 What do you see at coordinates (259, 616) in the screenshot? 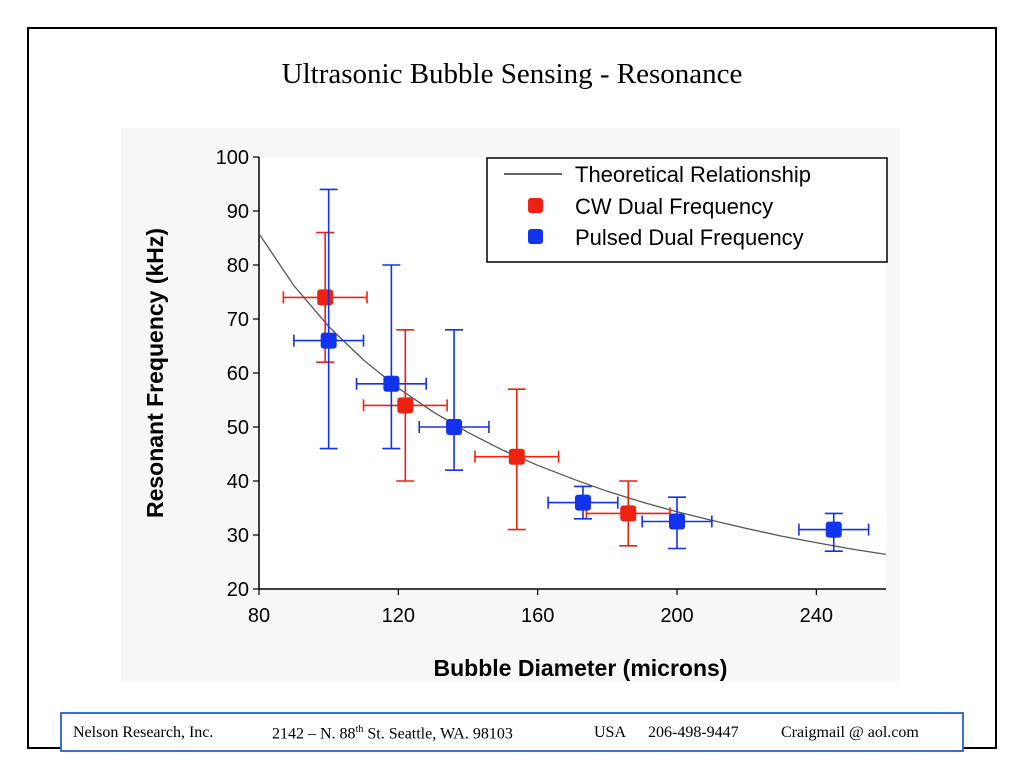
I see `x-tick-label: 80` at bounding box center [259, 616].